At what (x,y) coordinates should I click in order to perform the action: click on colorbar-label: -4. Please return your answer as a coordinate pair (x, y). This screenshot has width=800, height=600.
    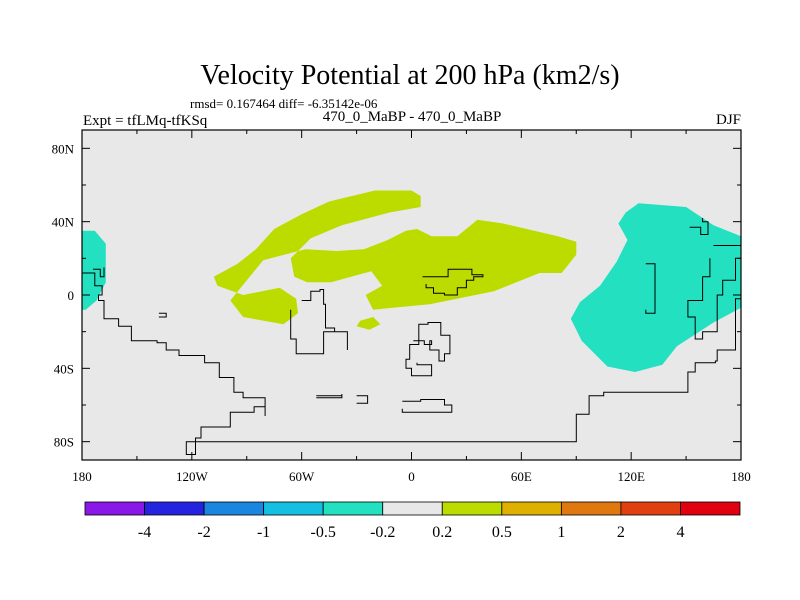
    Looking at the image, I should click on (144, 532).